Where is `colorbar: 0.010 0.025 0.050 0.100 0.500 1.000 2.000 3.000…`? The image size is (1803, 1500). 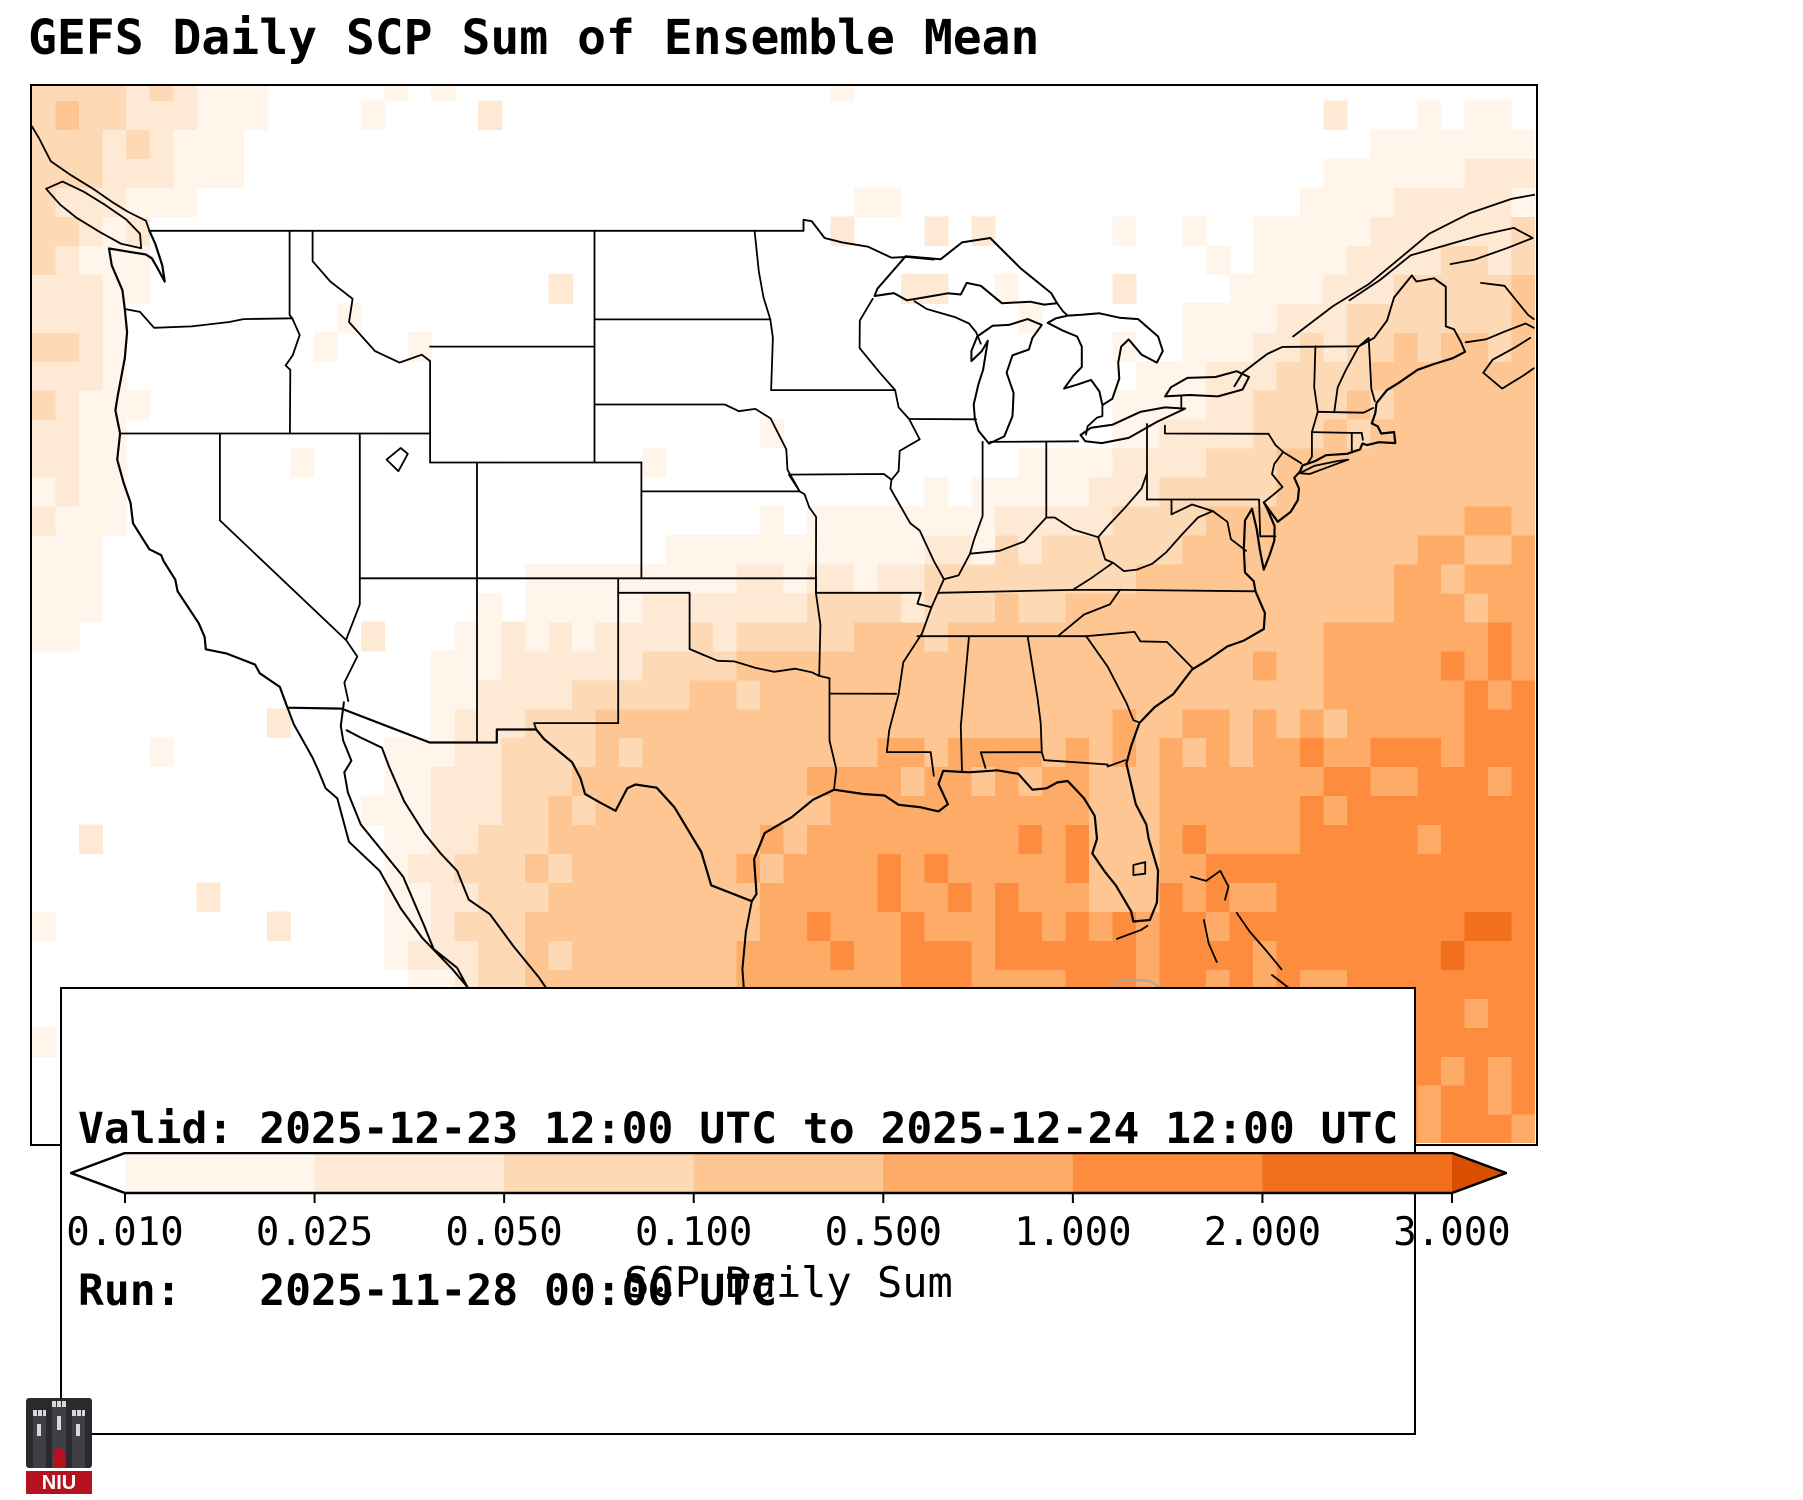 colorbar: 0.010 0.025 0.050 0.100 0.500 1.000 2.000 3.000… is located at coordinates (788, 1232).